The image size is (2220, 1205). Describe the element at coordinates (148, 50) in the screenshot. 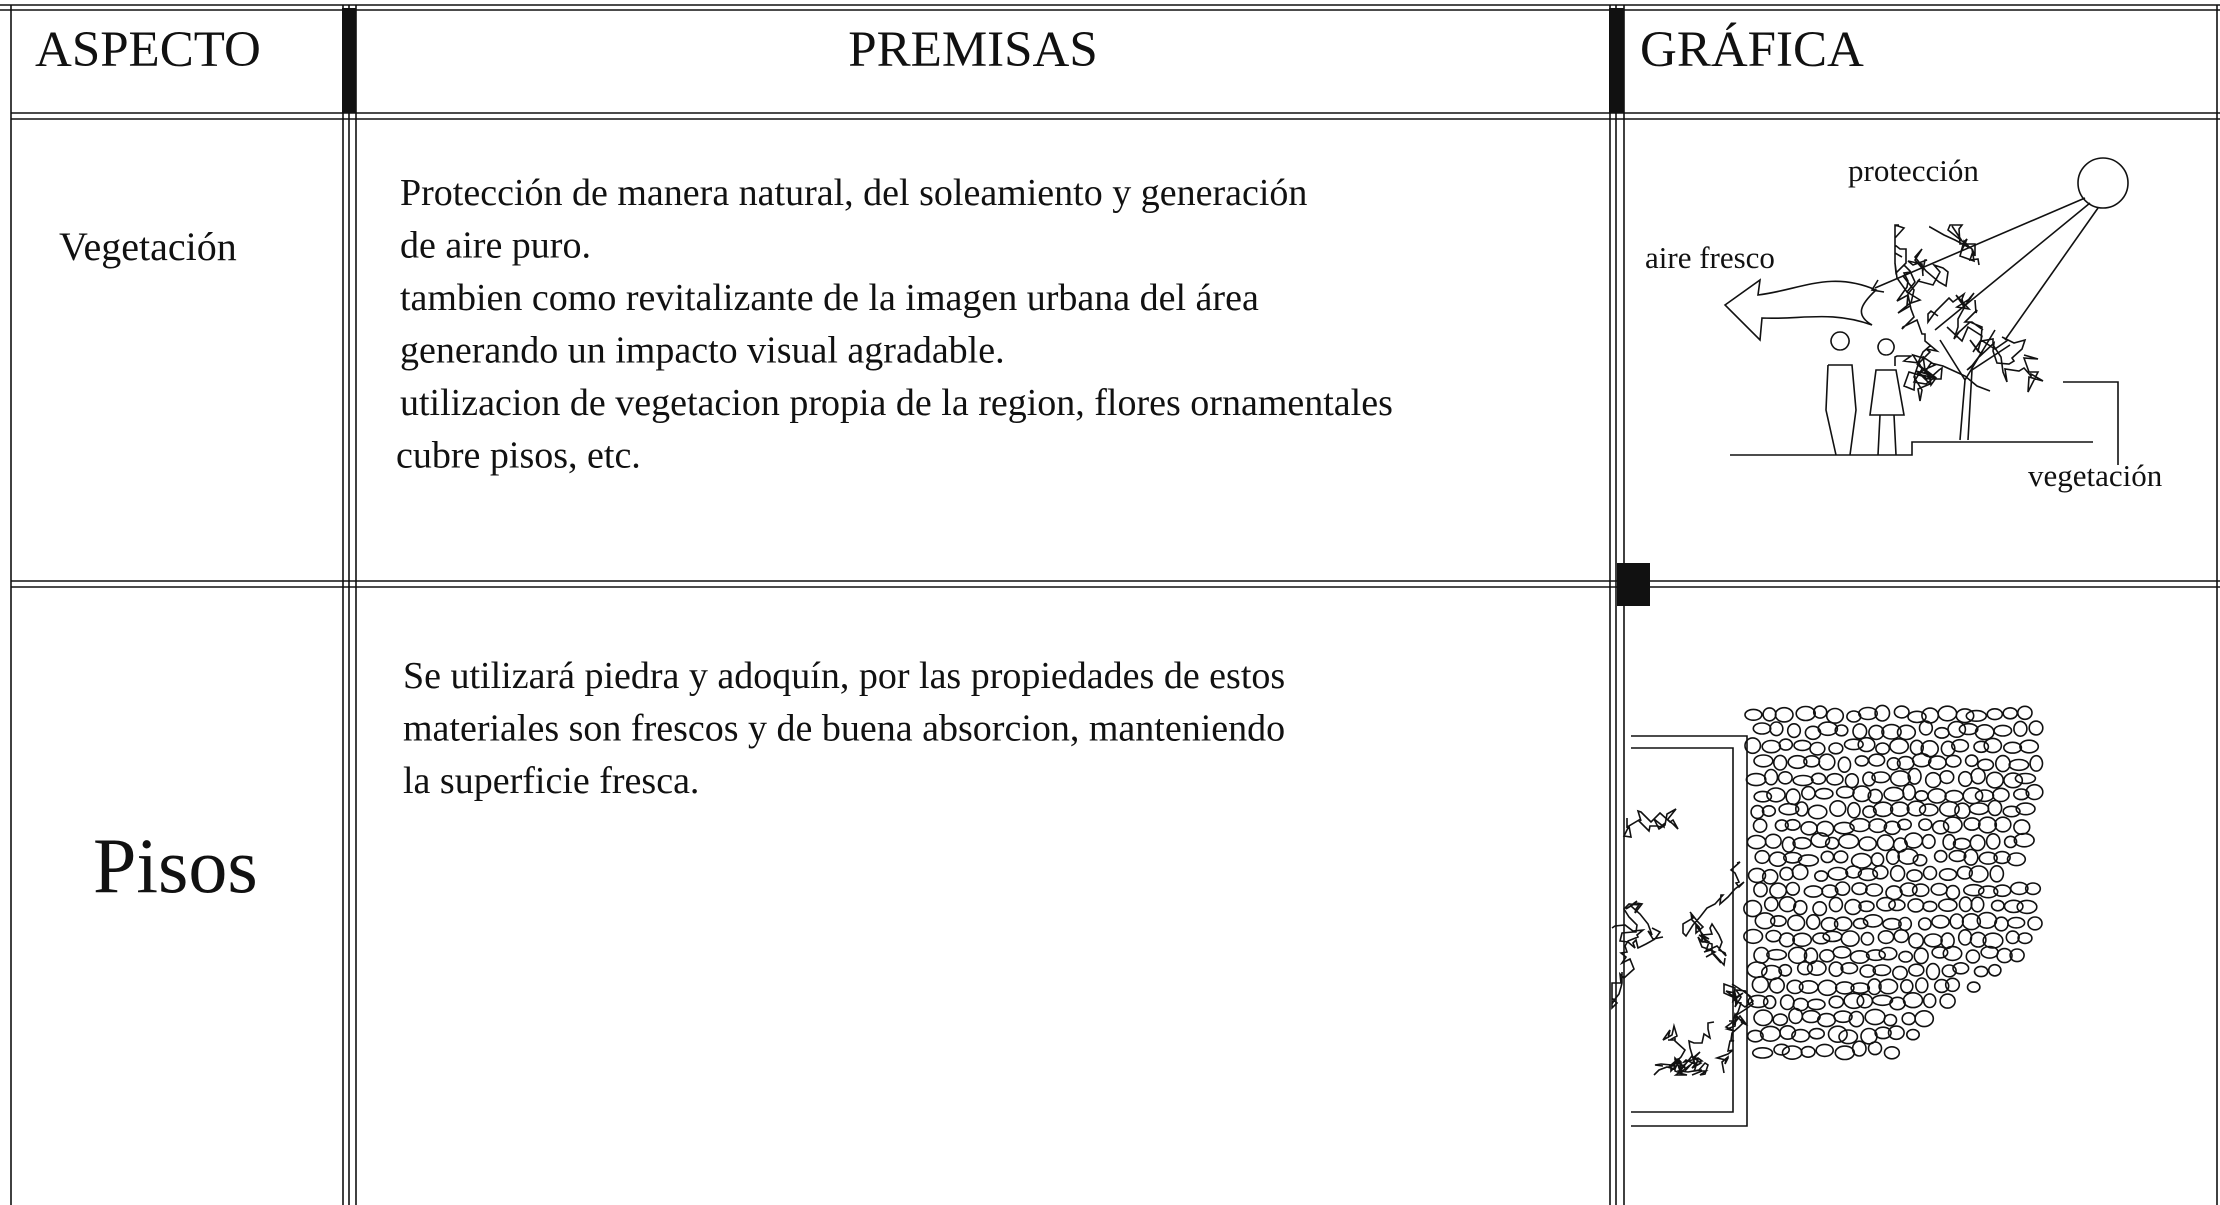

I see `header: ASPECTO` at that location.